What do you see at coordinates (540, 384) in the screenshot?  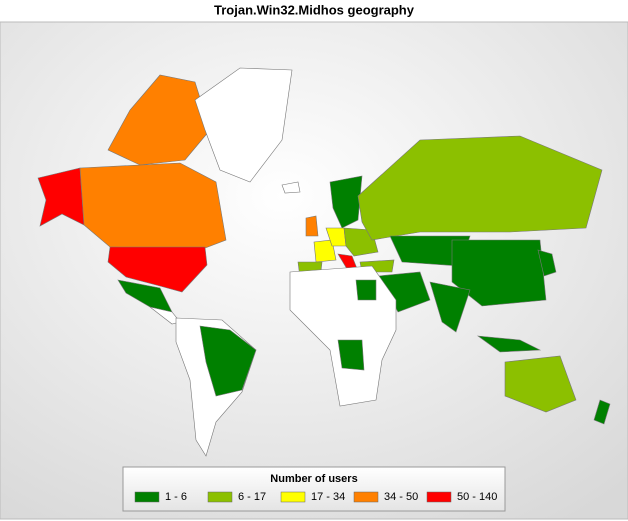 I see `australia` at bounding box center [540, 384].